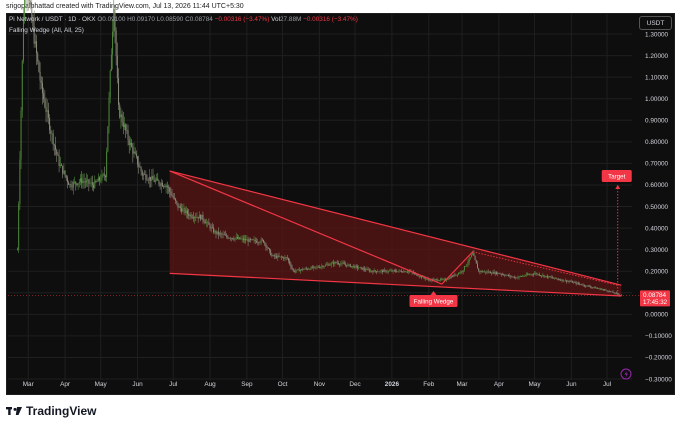  I want to click on high-value: H0.09170, so click(141, 19).